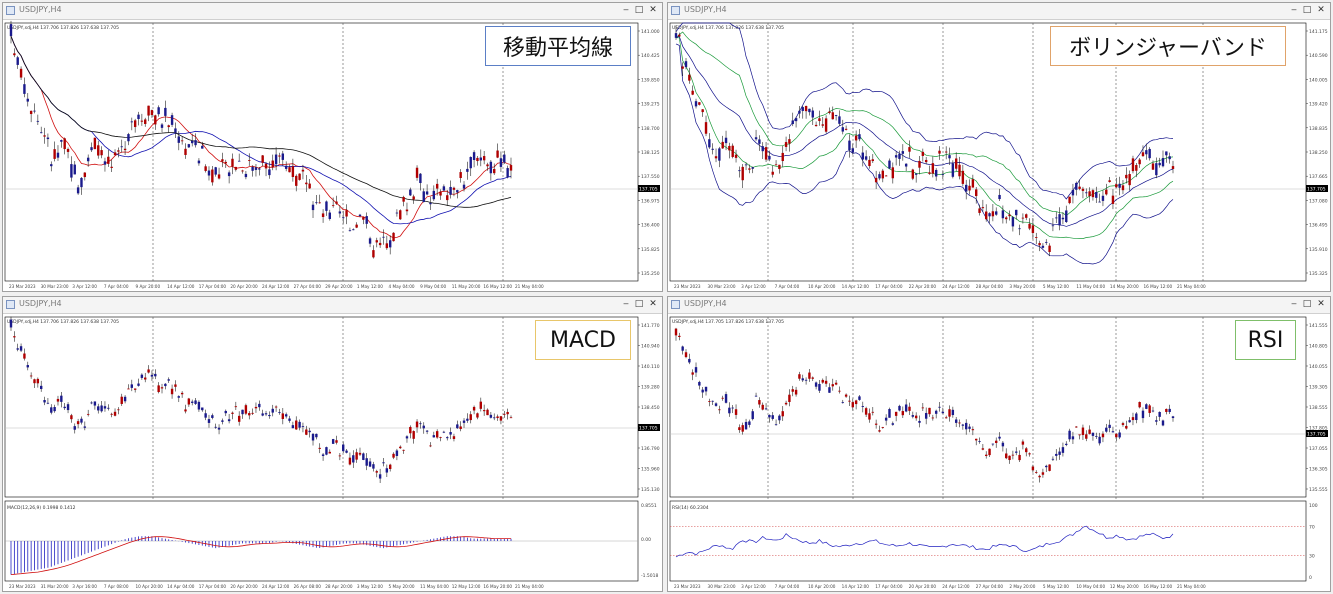 The width and height of the screenshot is (1333, 594). What do you see at coordinates (1318, 449) in the screenshot?
I see `price-label: 137.055` at bounding box center [1318, 449].